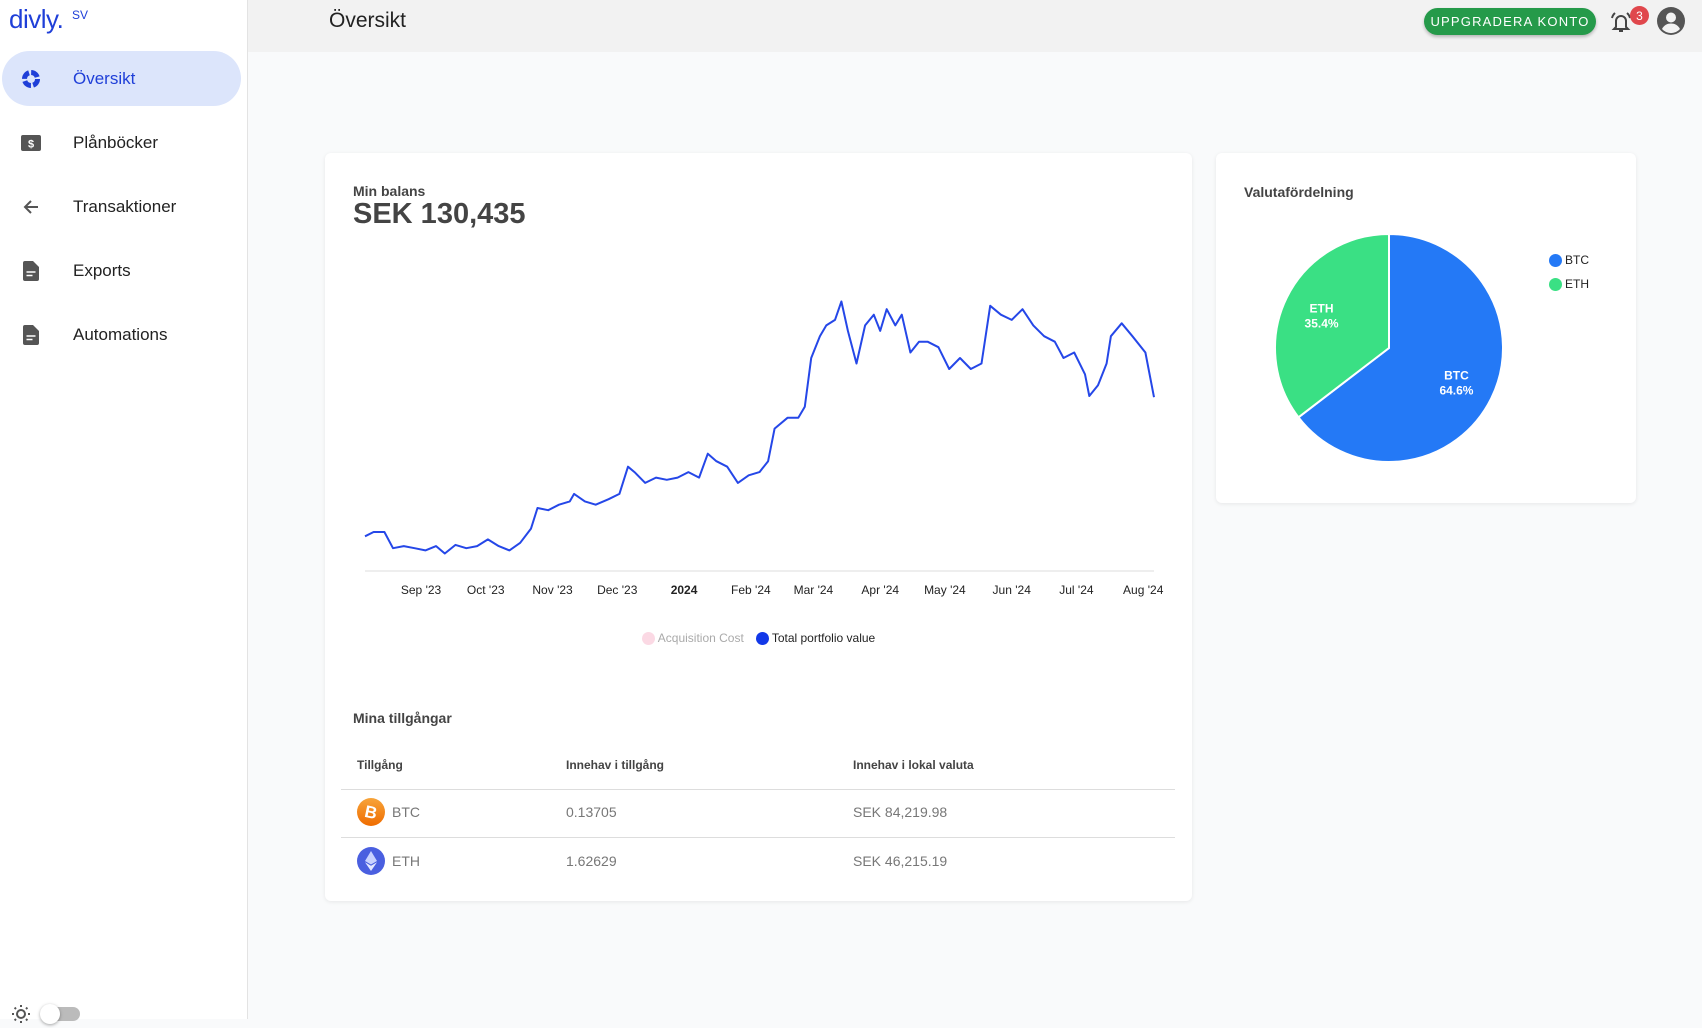  I want to click on x-tick-label: 2024, so click(684, 590).